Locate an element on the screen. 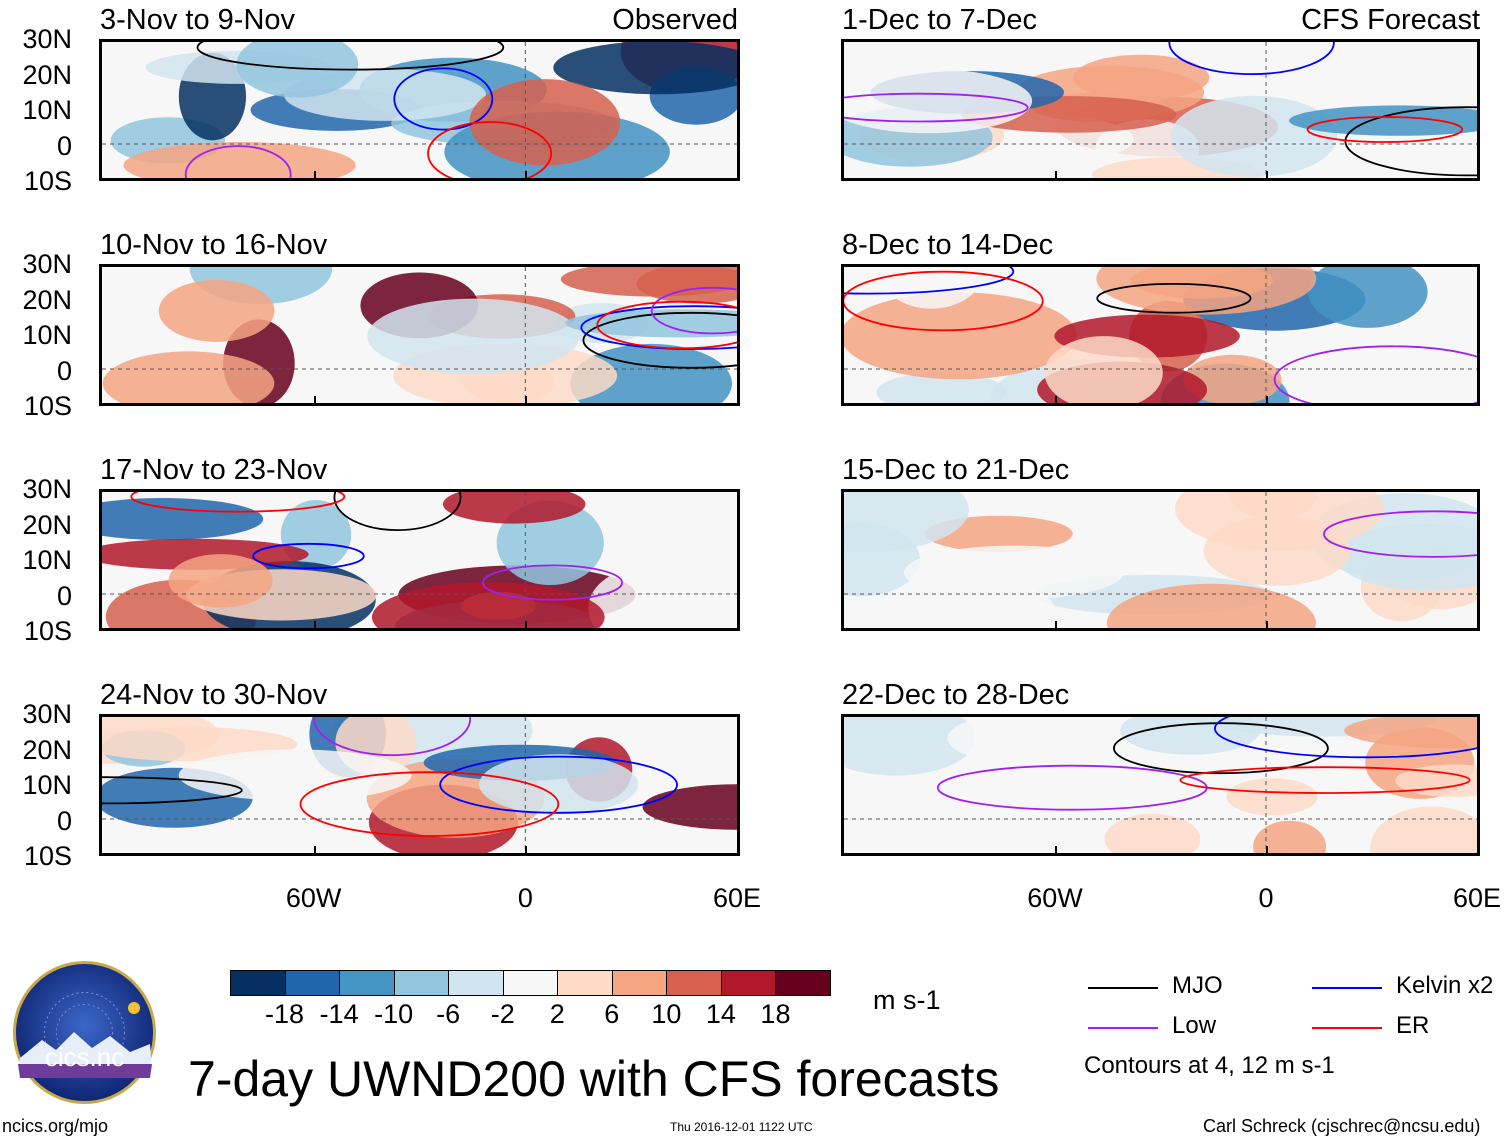 The width and height of the screenshot is (1510, 1142). x-tick-label: 0 is located at coordinates (1266, 898).